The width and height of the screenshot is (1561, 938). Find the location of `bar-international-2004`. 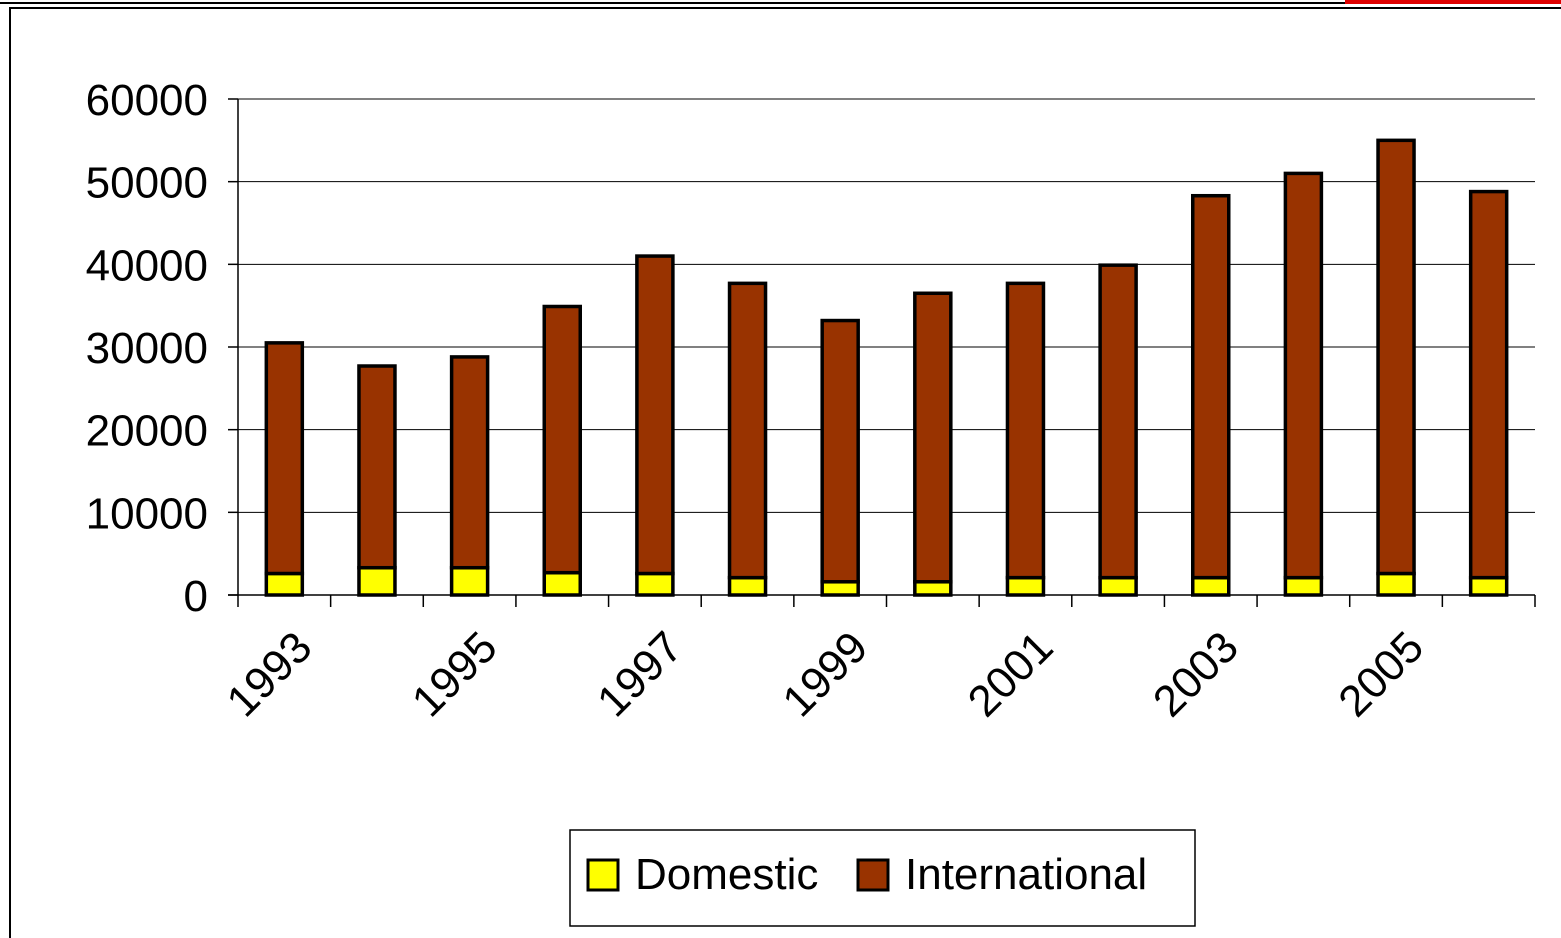

bar-international-2004 is located at coordinates (1303, 375).